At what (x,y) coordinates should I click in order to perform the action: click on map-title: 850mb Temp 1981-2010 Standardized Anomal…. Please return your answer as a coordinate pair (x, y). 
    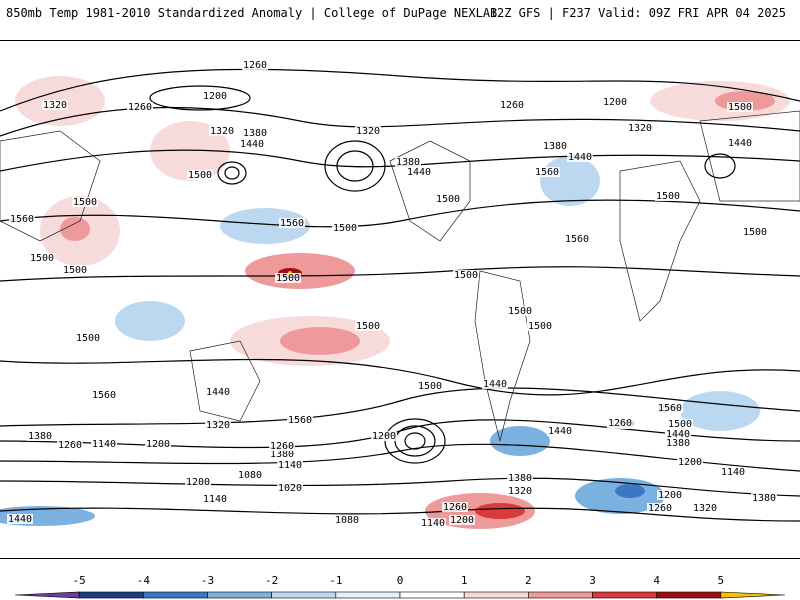
    Looking at the image, I should click on (252, 13).